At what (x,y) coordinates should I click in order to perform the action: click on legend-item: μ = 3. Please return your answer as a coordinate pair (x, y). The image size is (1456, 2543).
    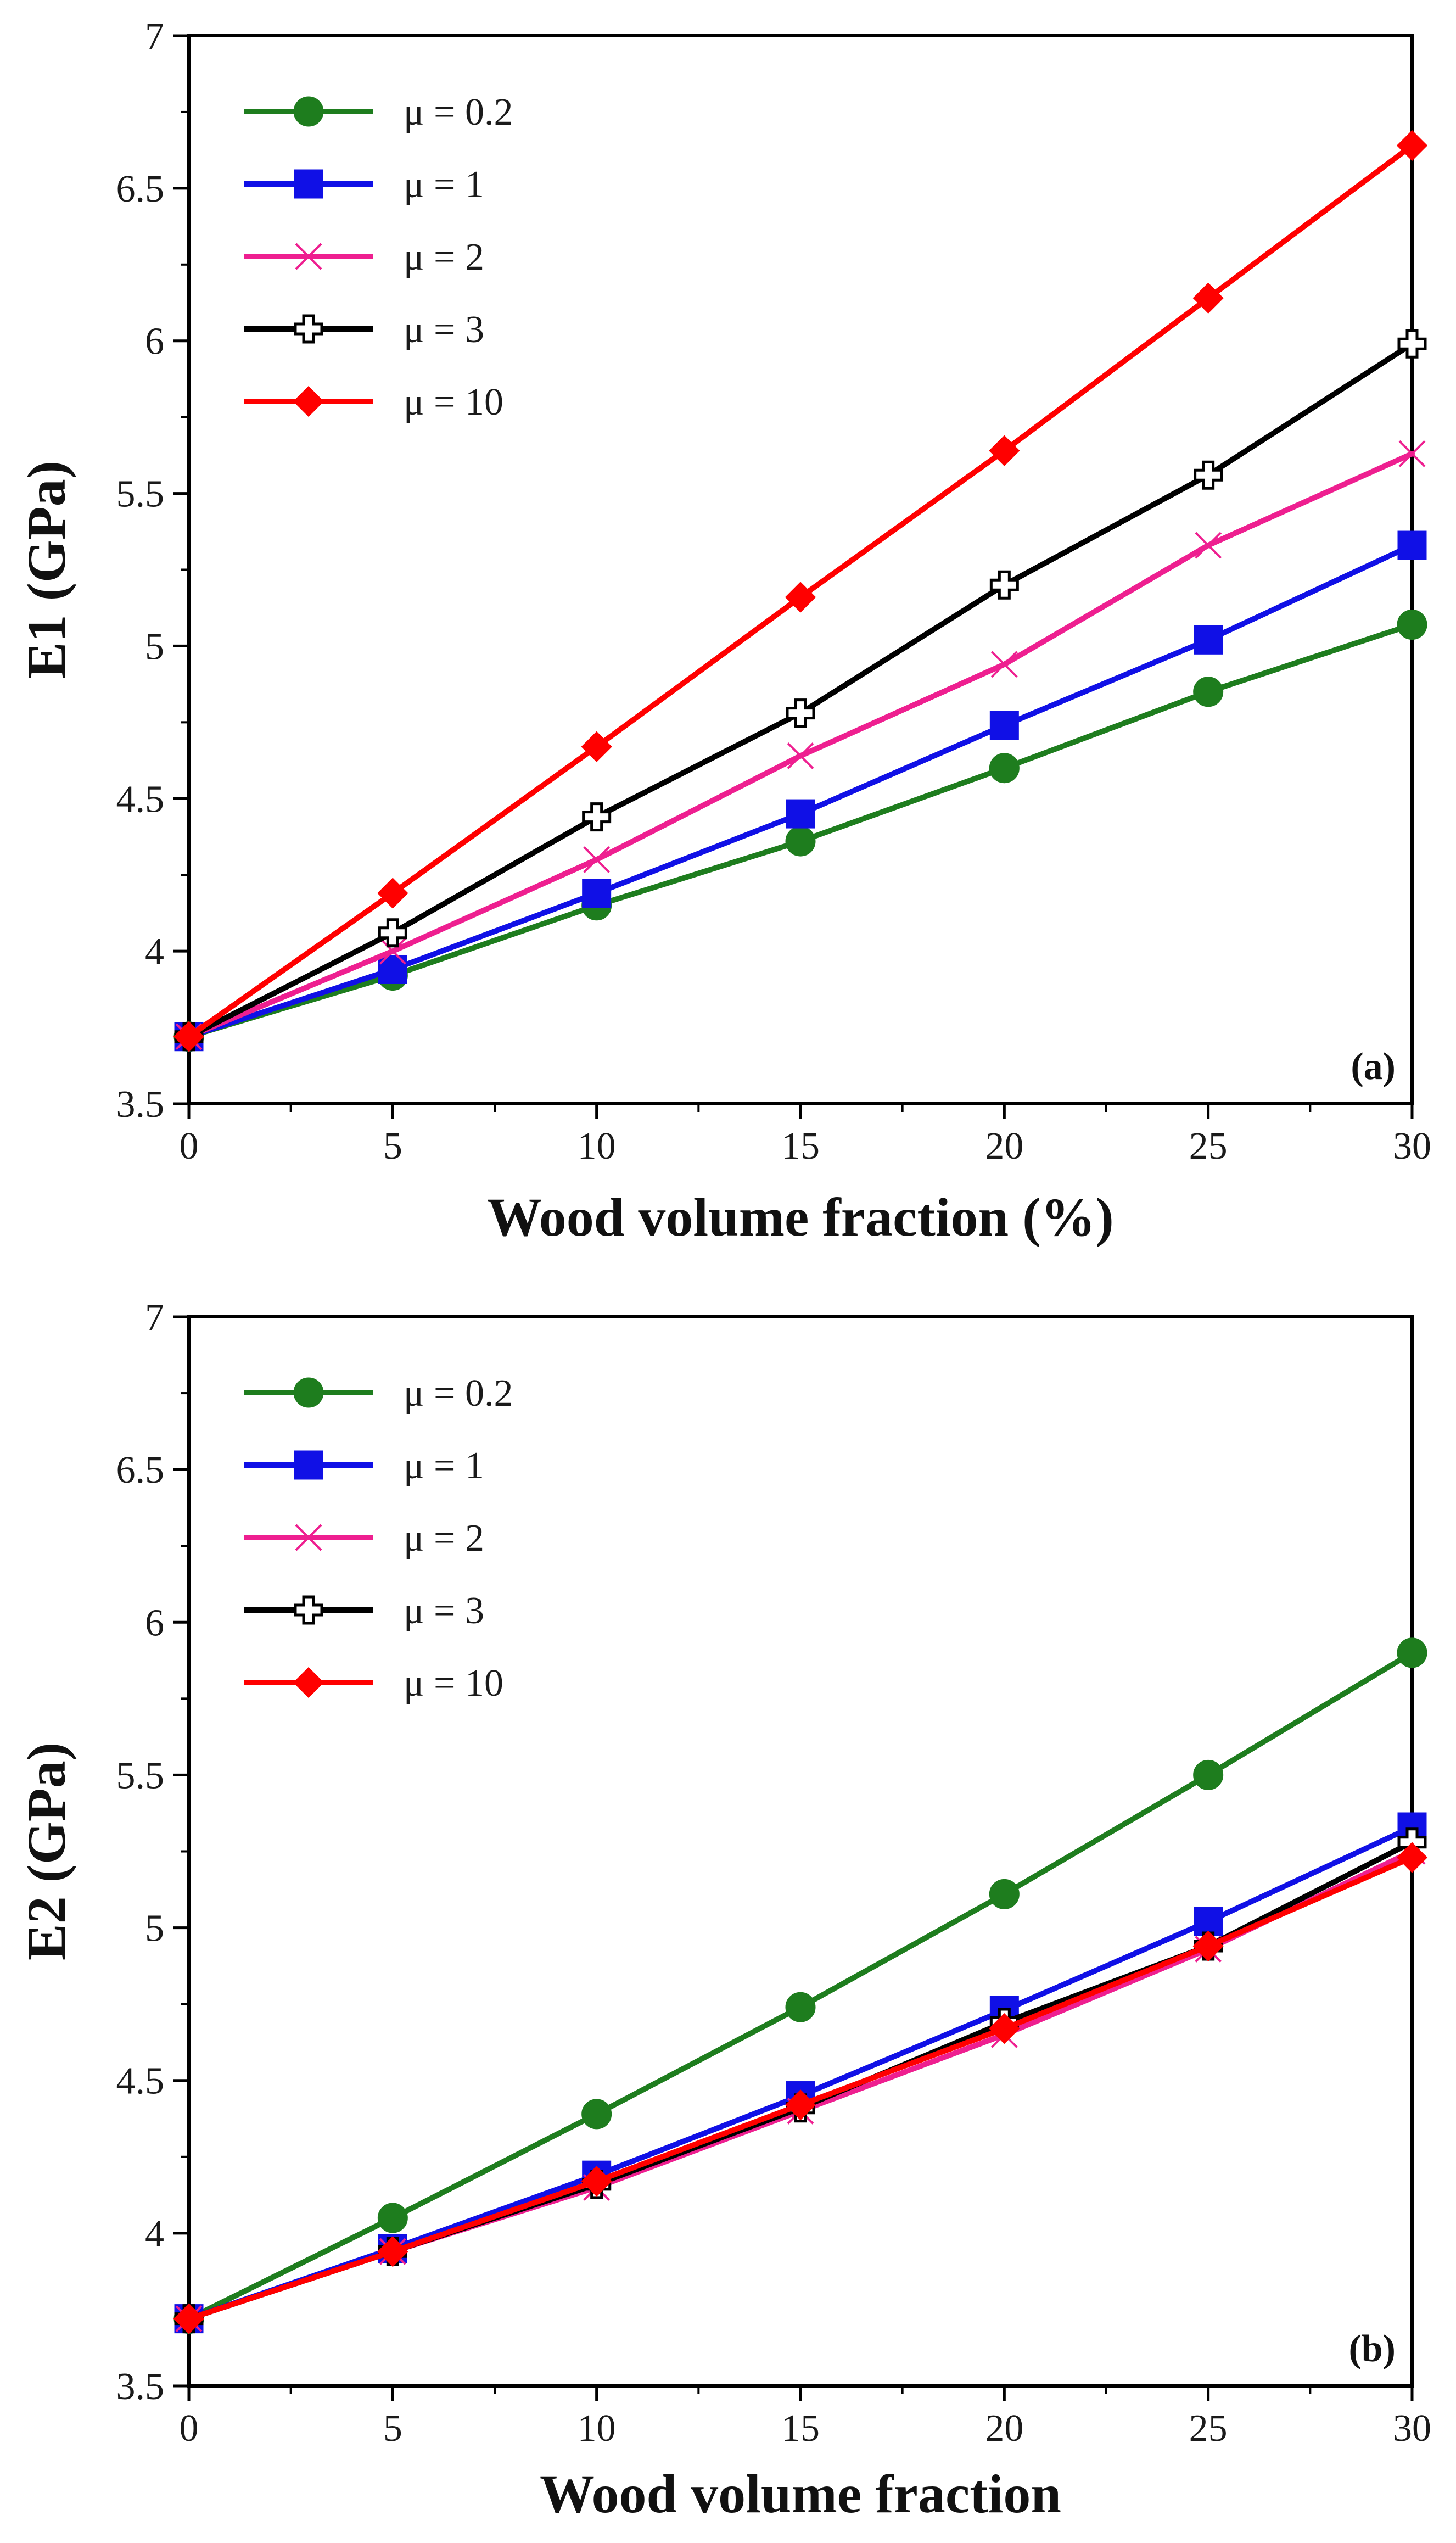
    Looking at the image, I should click on (364, 330).